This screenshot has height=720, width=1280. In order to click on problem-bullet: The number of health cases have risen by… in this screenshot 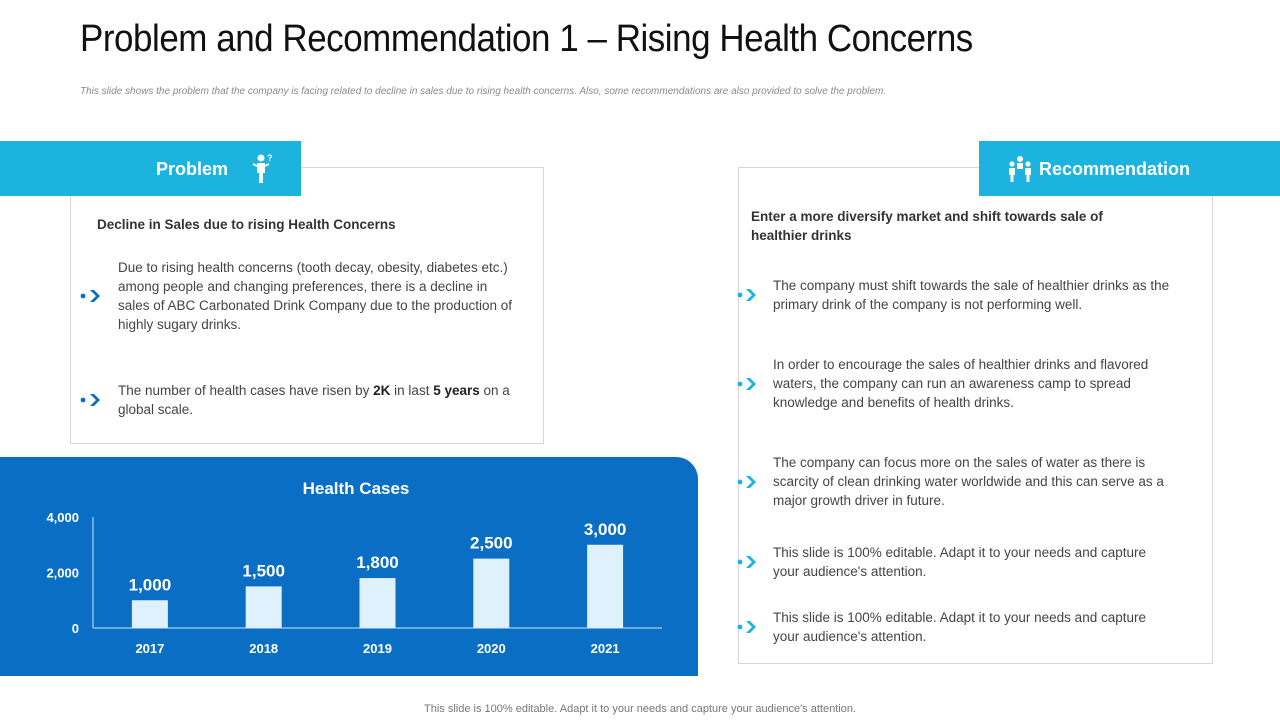, I will do `click(300, 400)`.